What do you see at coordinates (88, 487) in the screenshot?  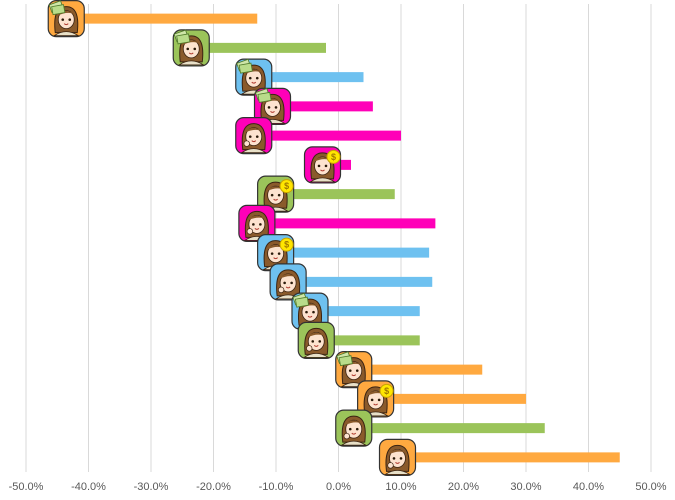 I see `x-tick-label: -40.0%` at bounding box center [88, 487].